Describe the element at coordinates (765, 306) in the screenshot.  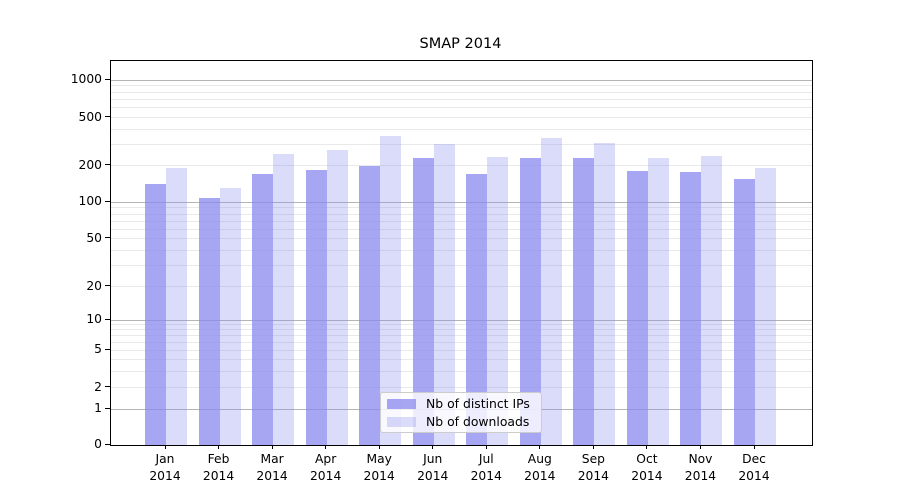
I see `bar-downloads-dec` at that location.